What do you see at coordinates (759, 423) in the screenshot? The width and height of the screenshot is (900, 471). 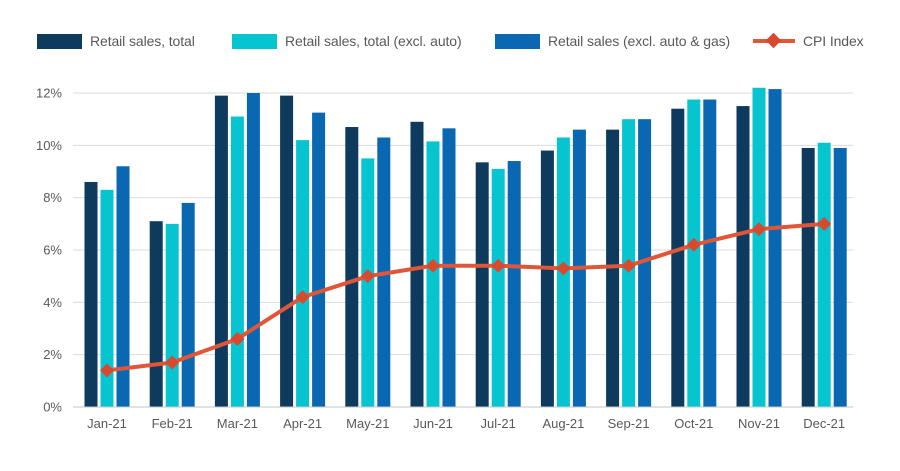 I see `x-axis-label-Nov-21: Nov-21` at bounding box center [759, 423].